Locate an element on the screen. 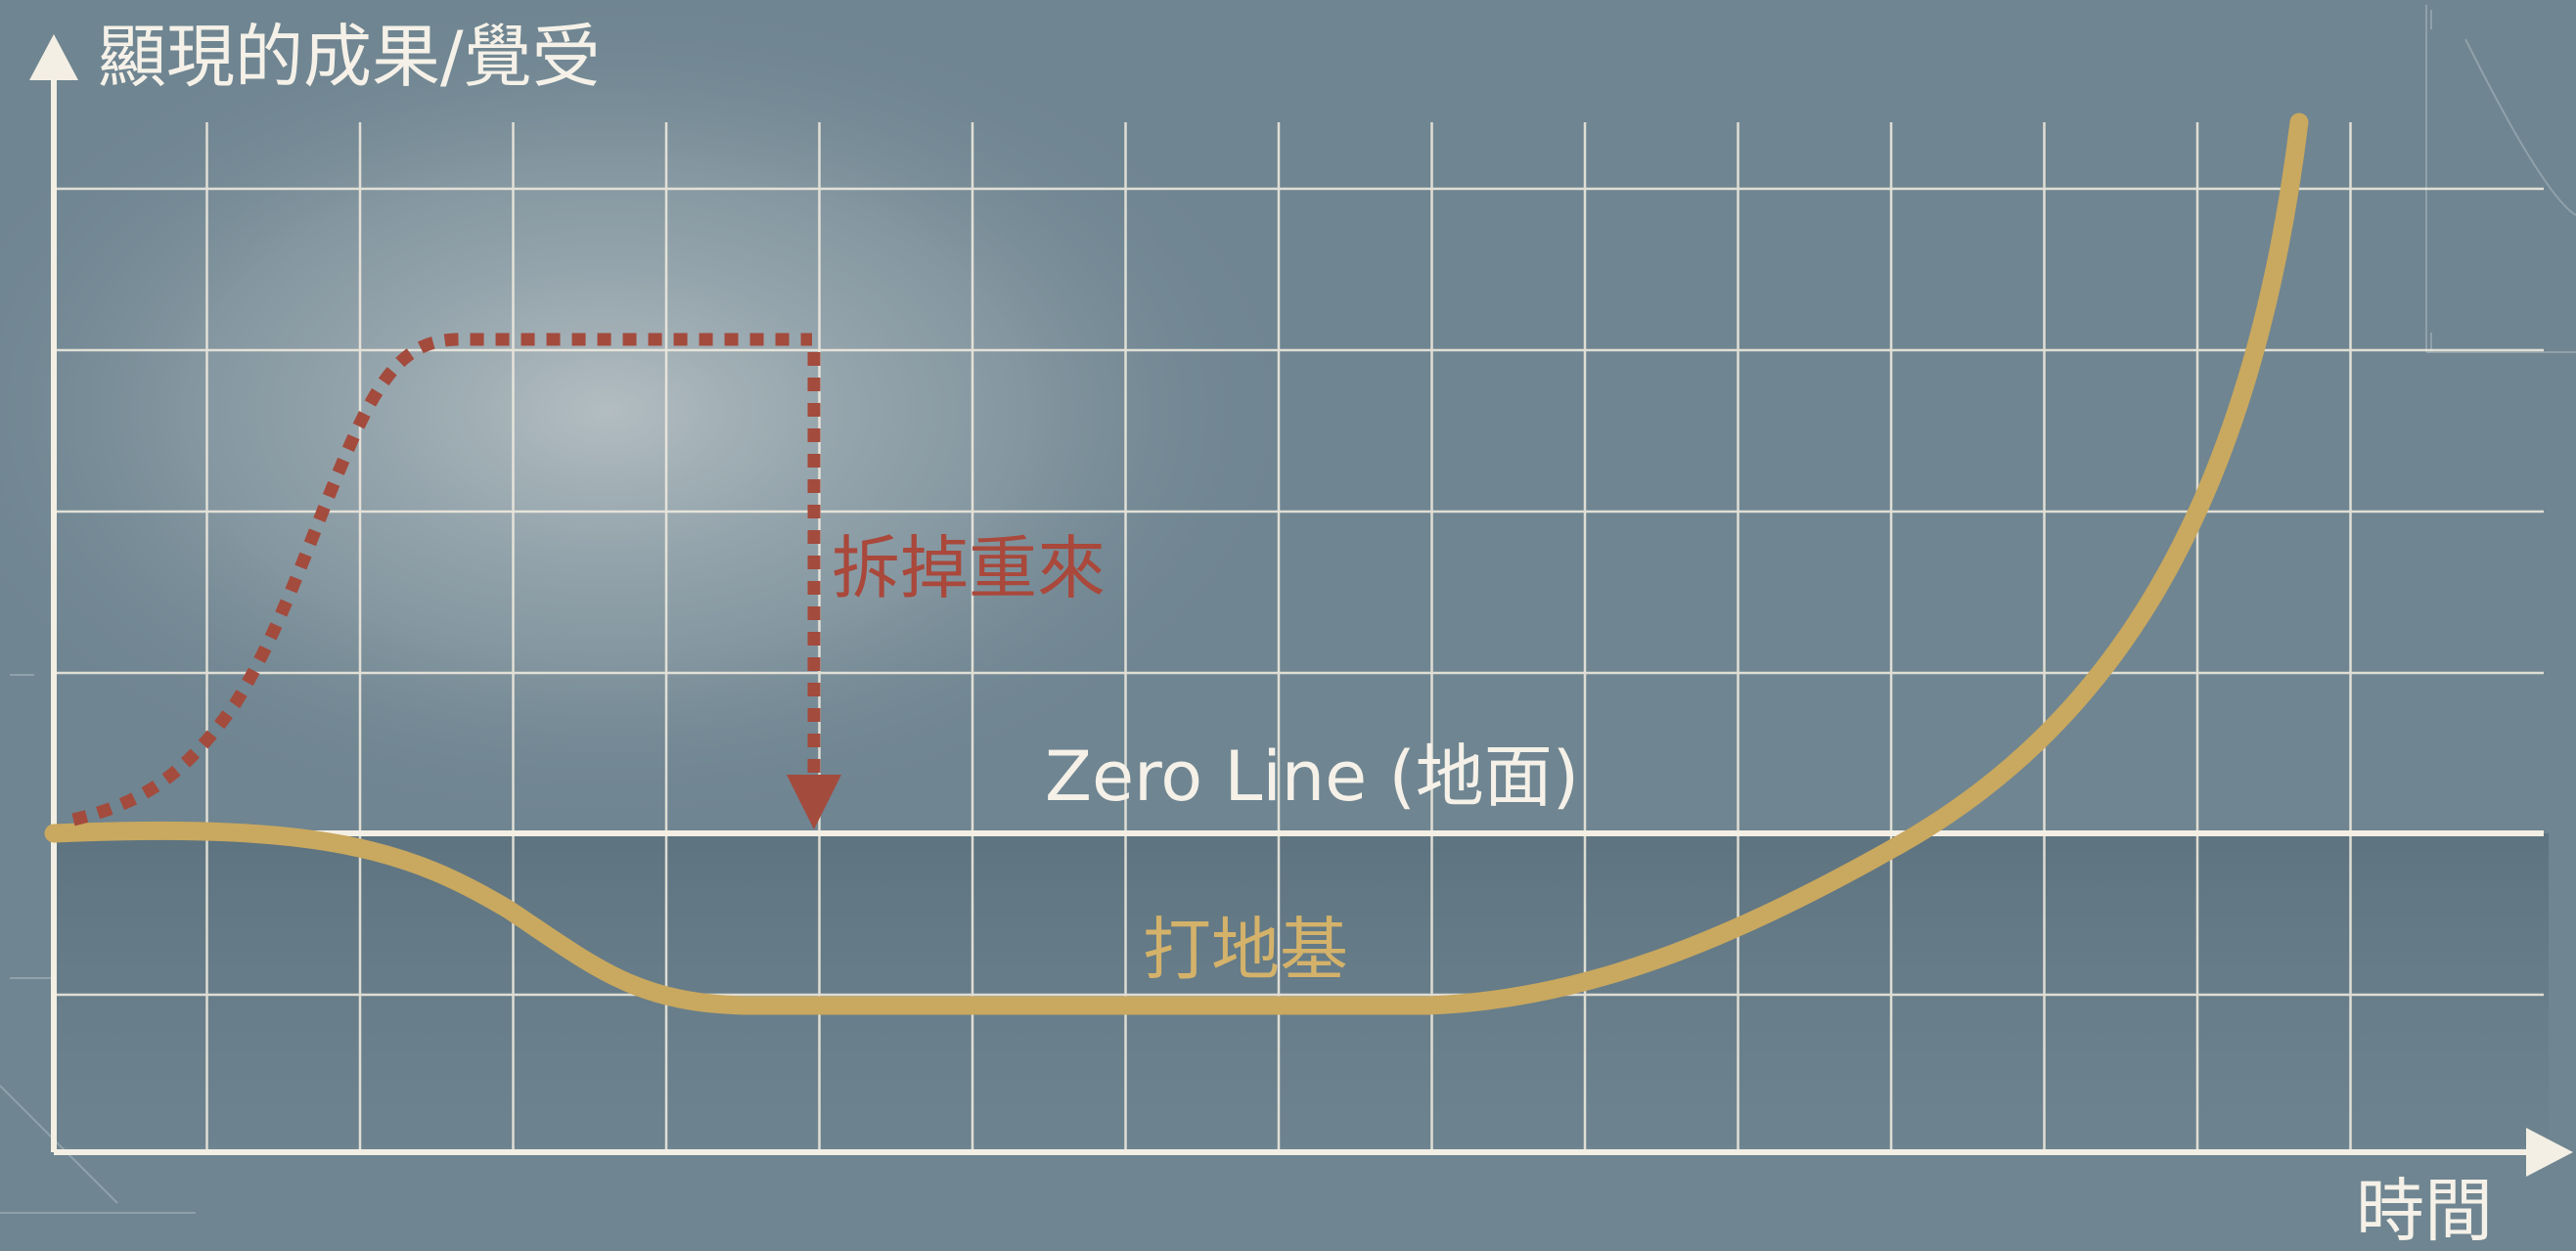 The height and width of the screenshot is (1251, 2576). zero-line-label: Zero Line (地面) is located at coordinates (1312, 777).